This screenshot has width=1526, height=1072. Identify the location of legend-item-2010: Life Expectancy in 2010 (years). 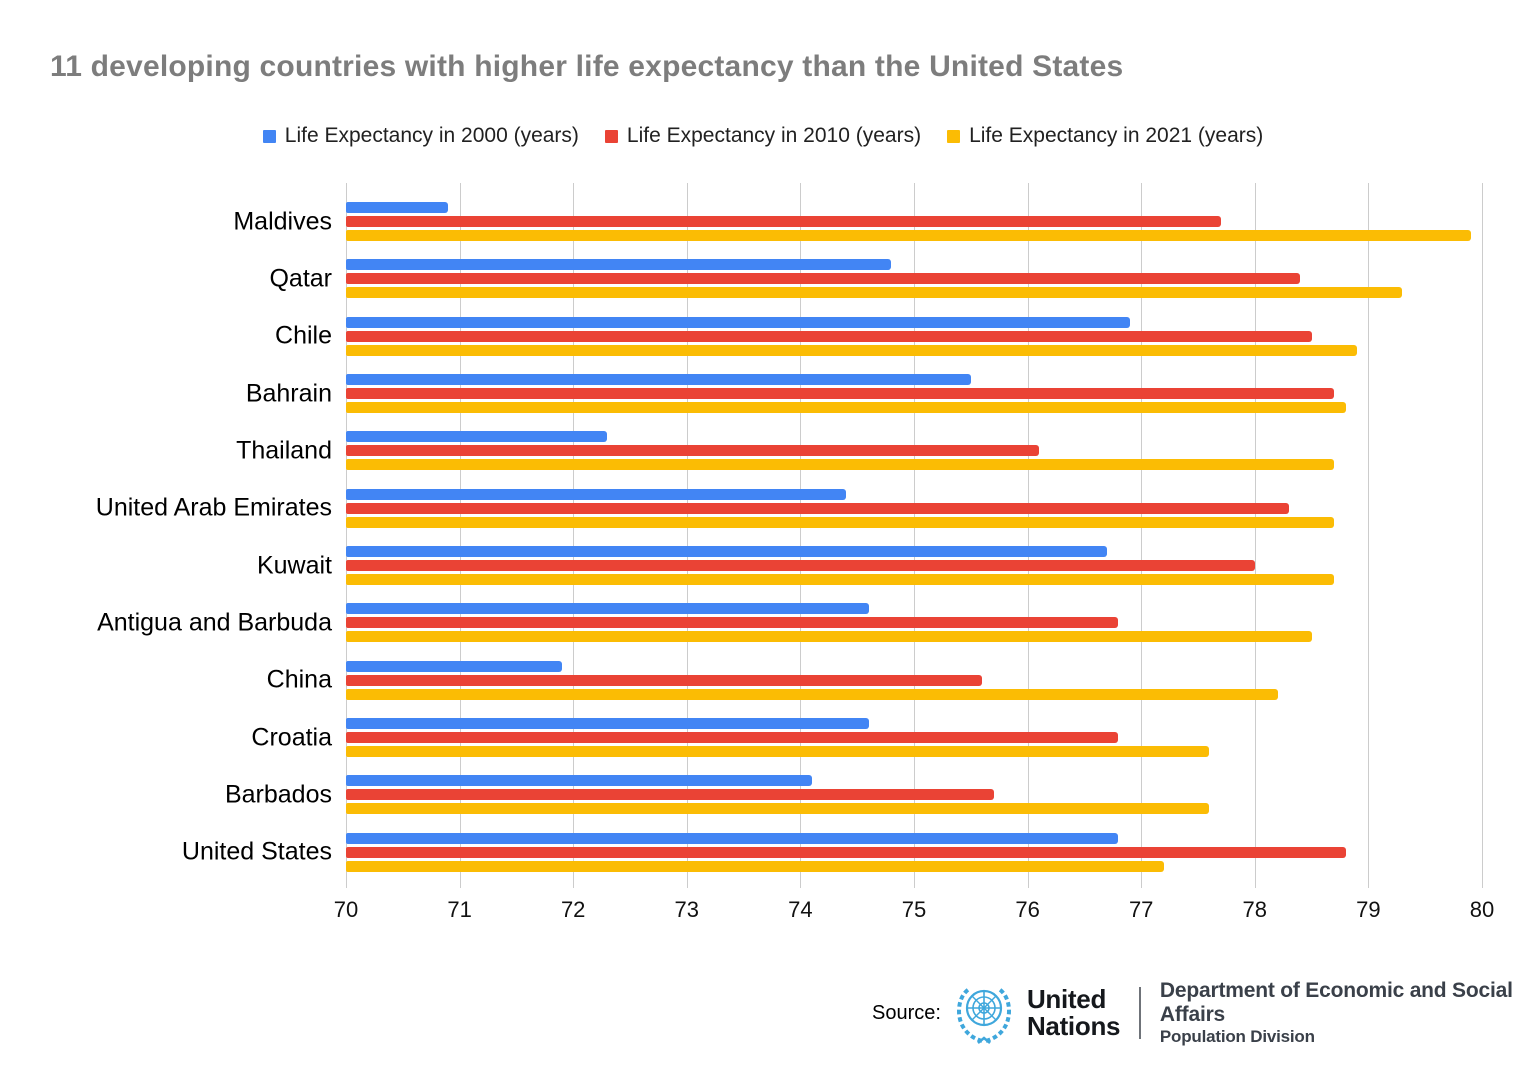
(763, 136).